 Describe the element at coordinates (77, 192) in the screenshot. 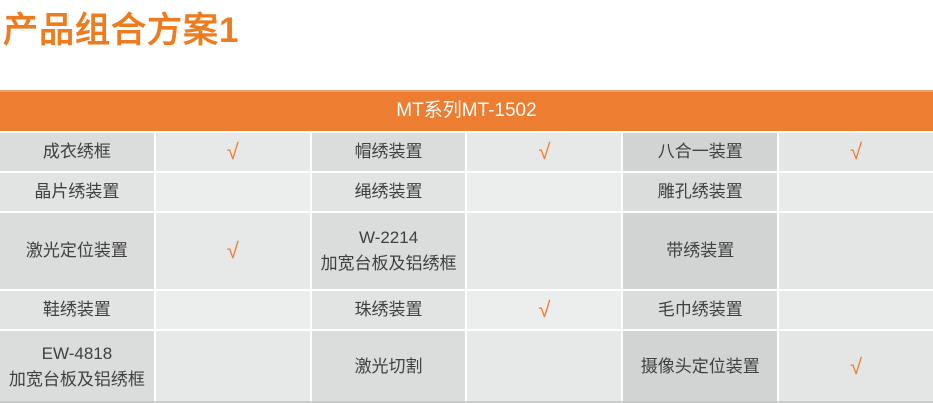

I see `product-cell: 晶片绣装置` at that location.